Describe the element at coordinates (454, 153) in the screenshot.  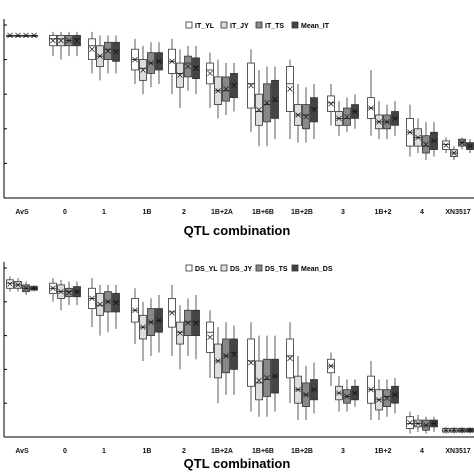
I see `box-IT_JY-XN3517` at that location.